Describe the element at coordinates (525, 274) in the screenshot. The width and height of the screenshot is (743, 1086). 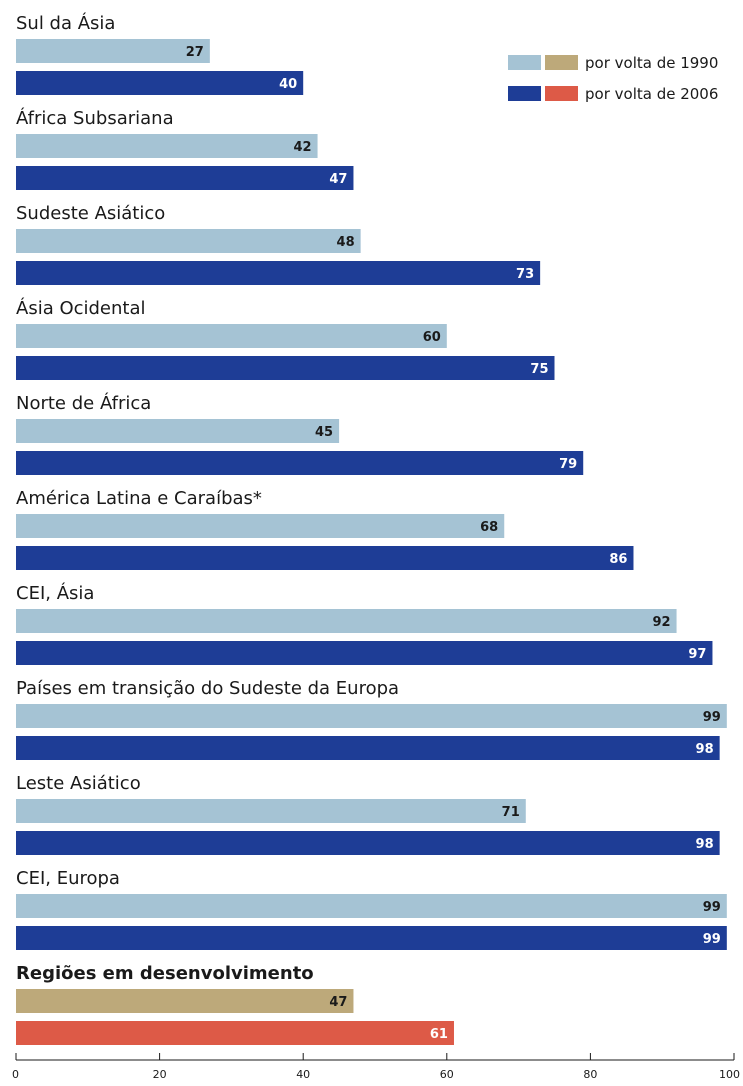
I see `bar-value-label: 73` at that location.